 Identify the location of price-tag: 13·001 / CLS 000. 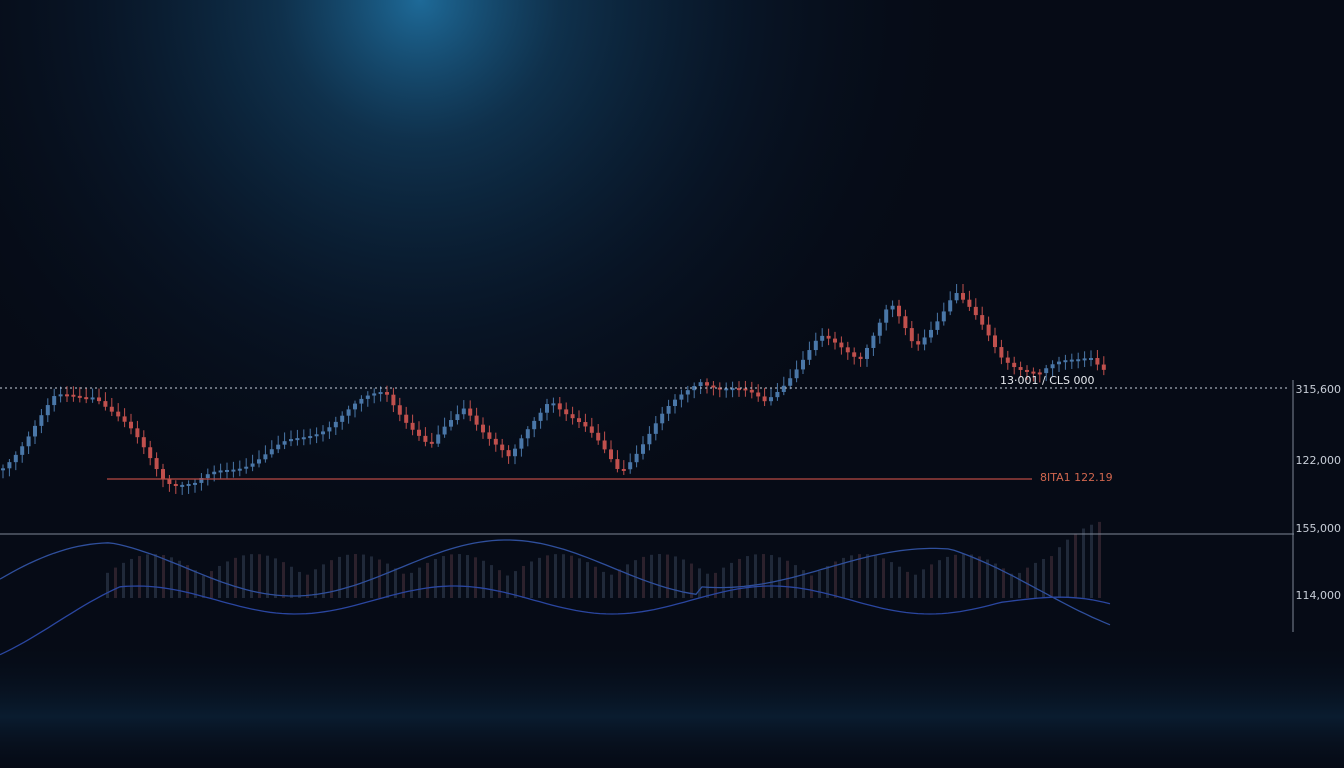
(1047, 380).